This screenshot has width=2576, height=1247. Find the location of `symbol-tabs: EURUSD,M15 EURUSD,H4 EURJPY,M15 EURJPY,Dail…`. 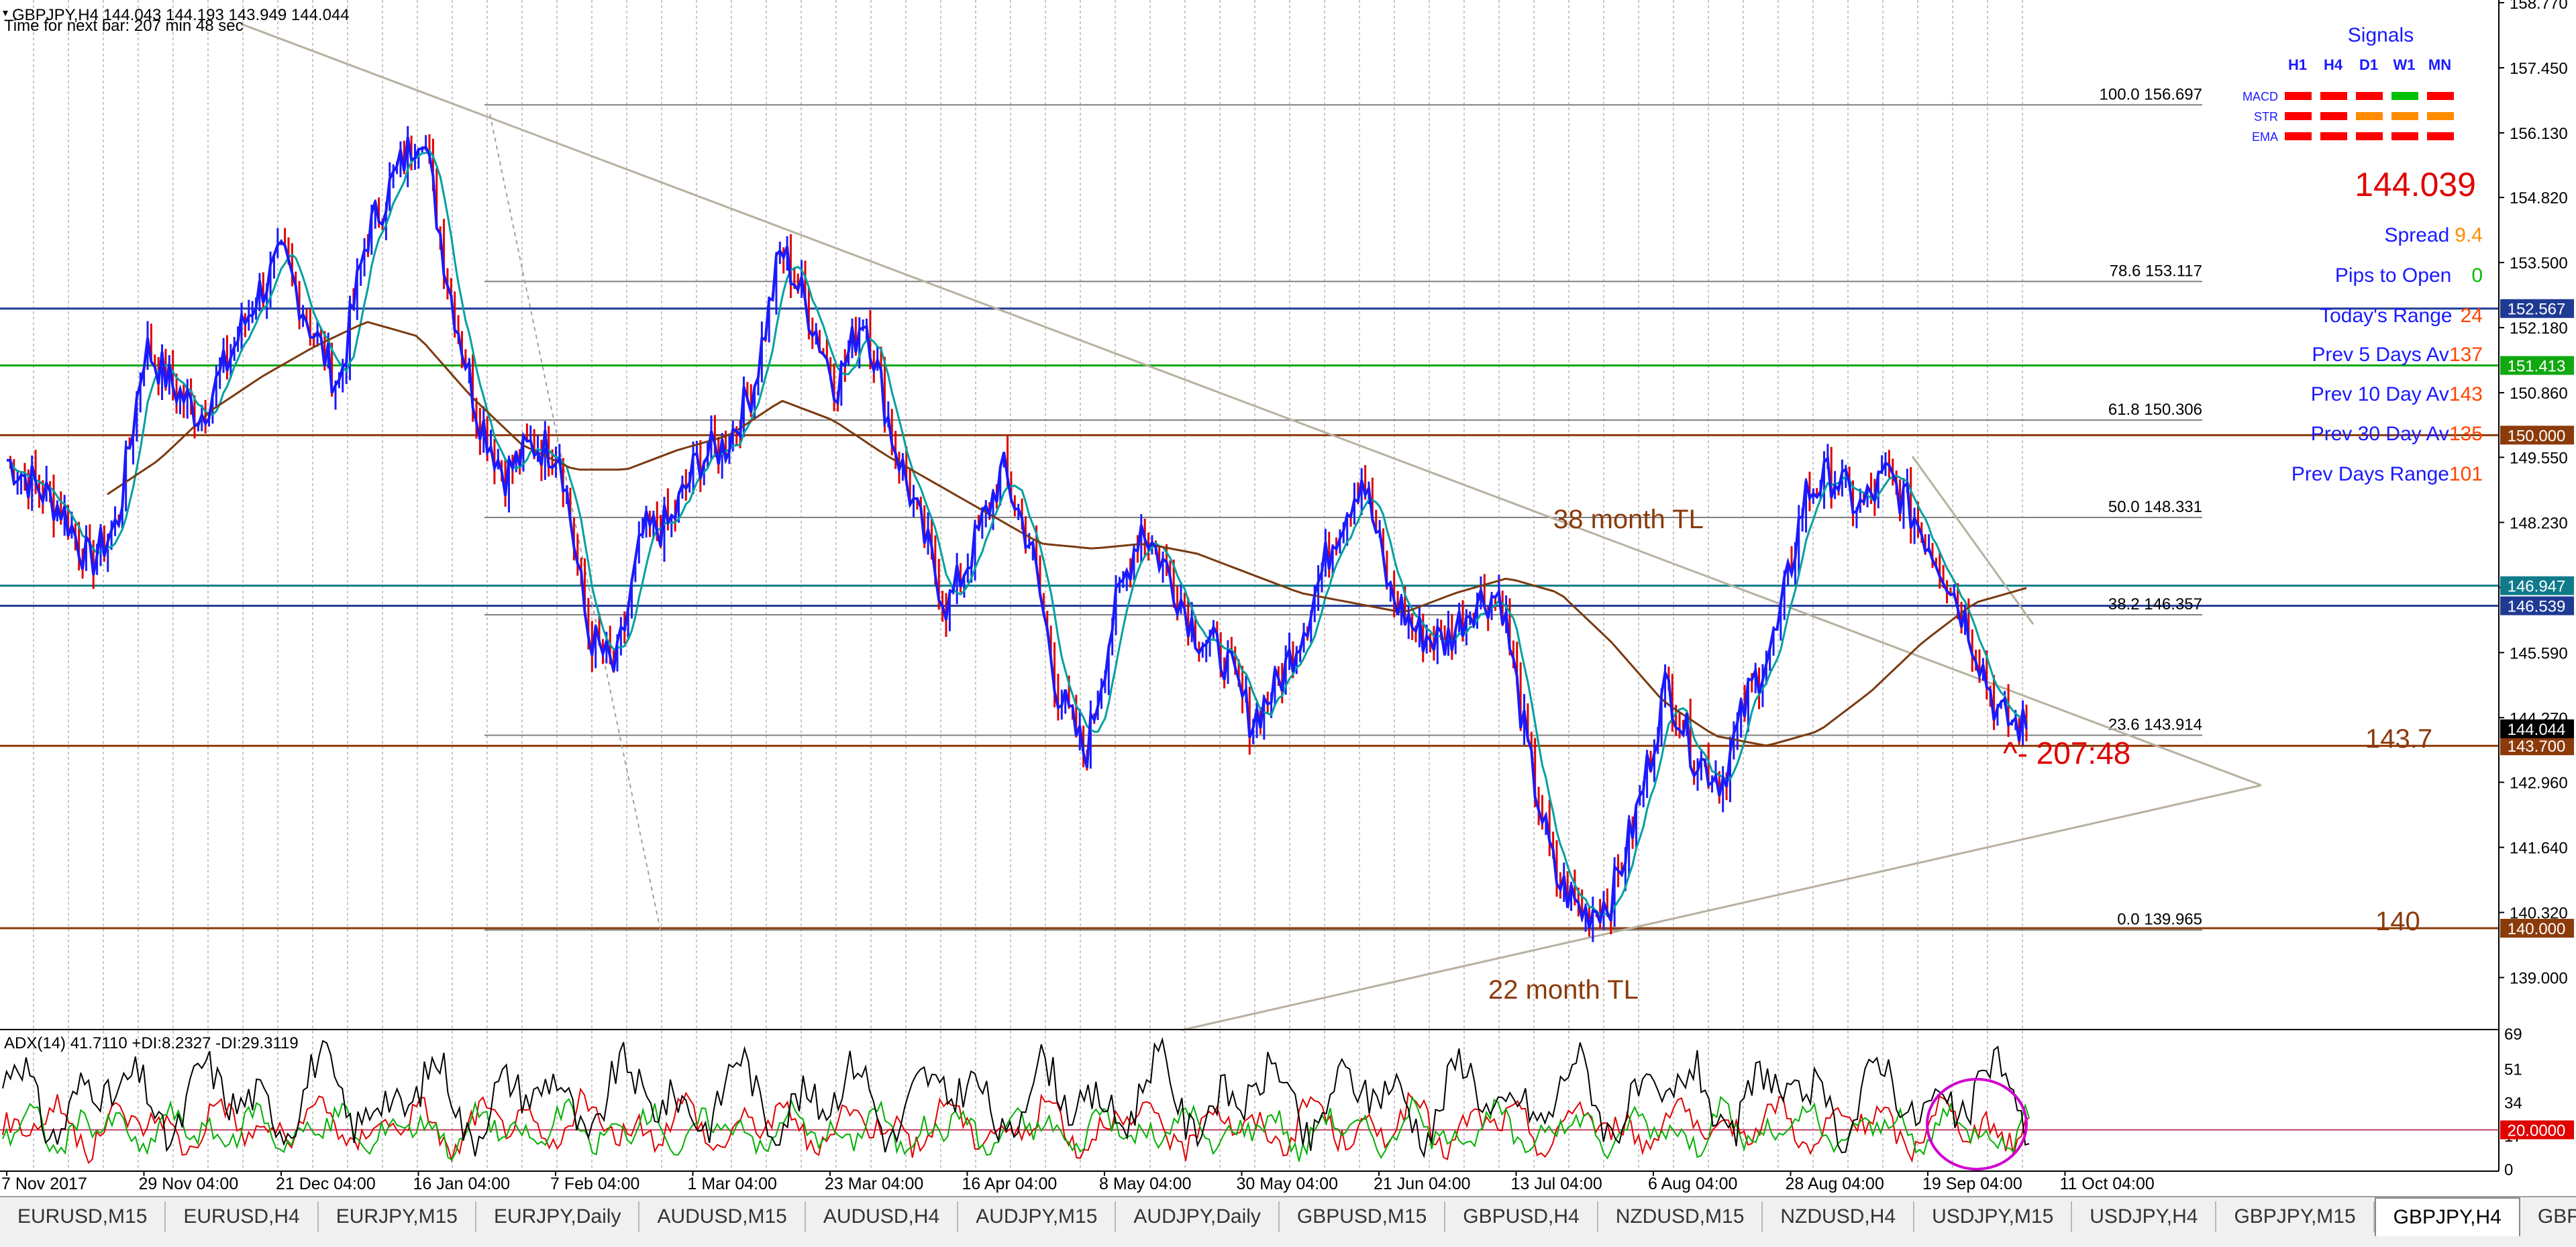

symbol-tabs: EURUSD,M15 EURUSD,H4 EURJPY,M15 EURJPY,Dail… is located at coordinates (1288, 1221).